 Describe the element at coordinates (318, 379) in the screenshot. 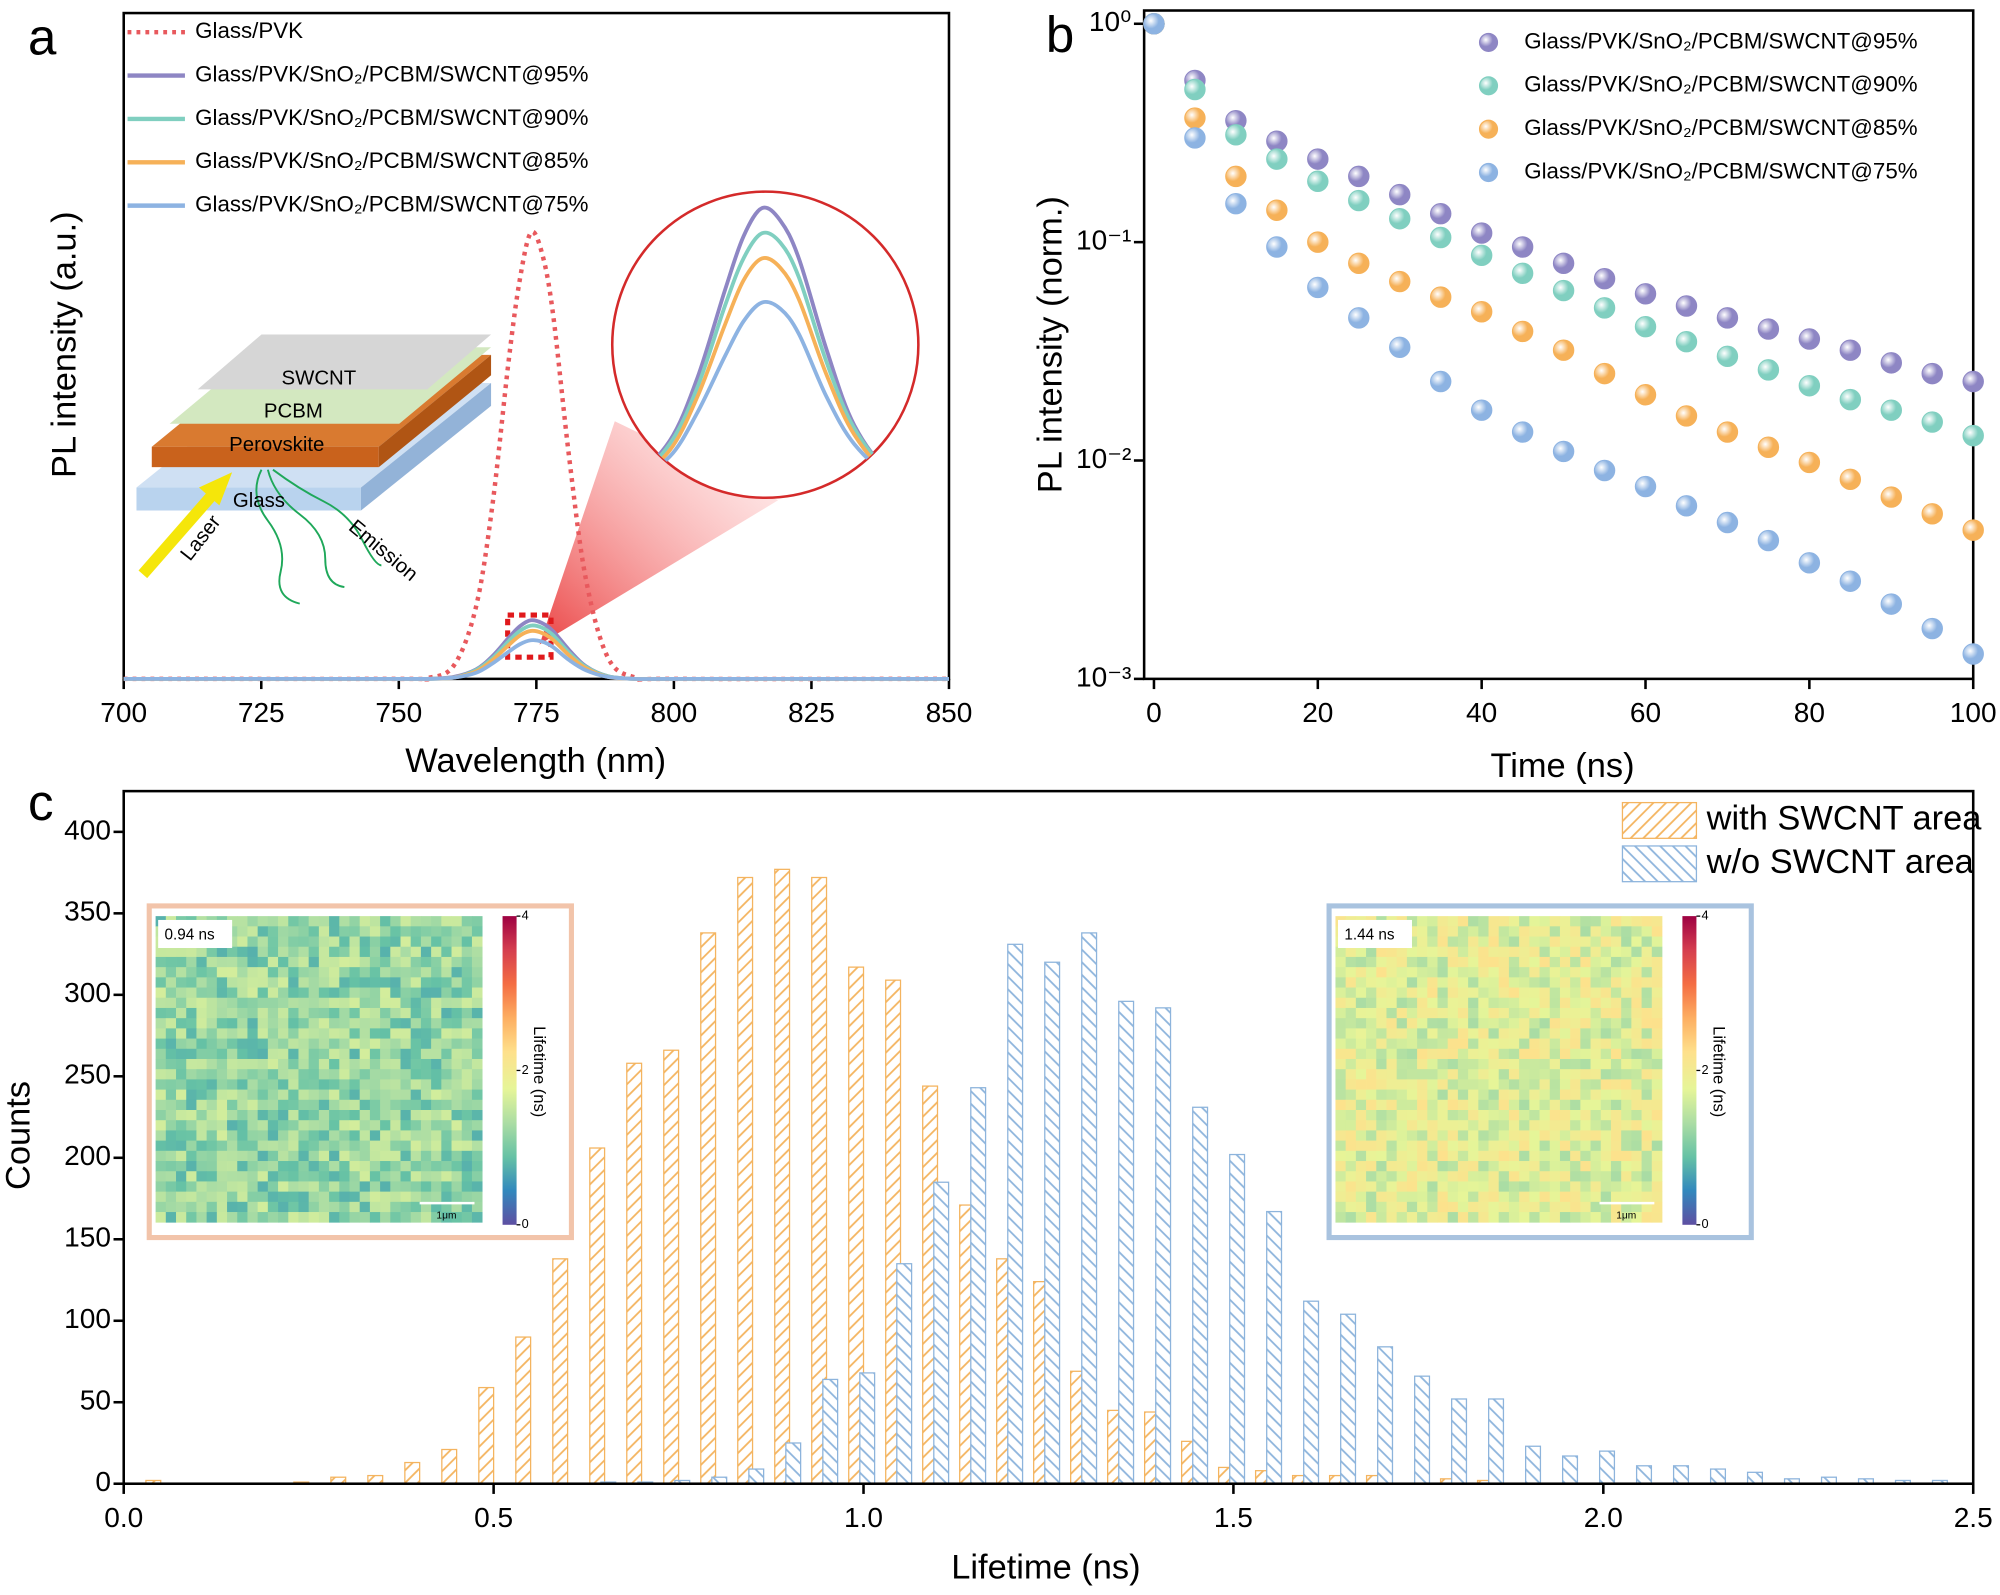

I see `schematic-label: SWCNT` at that location.